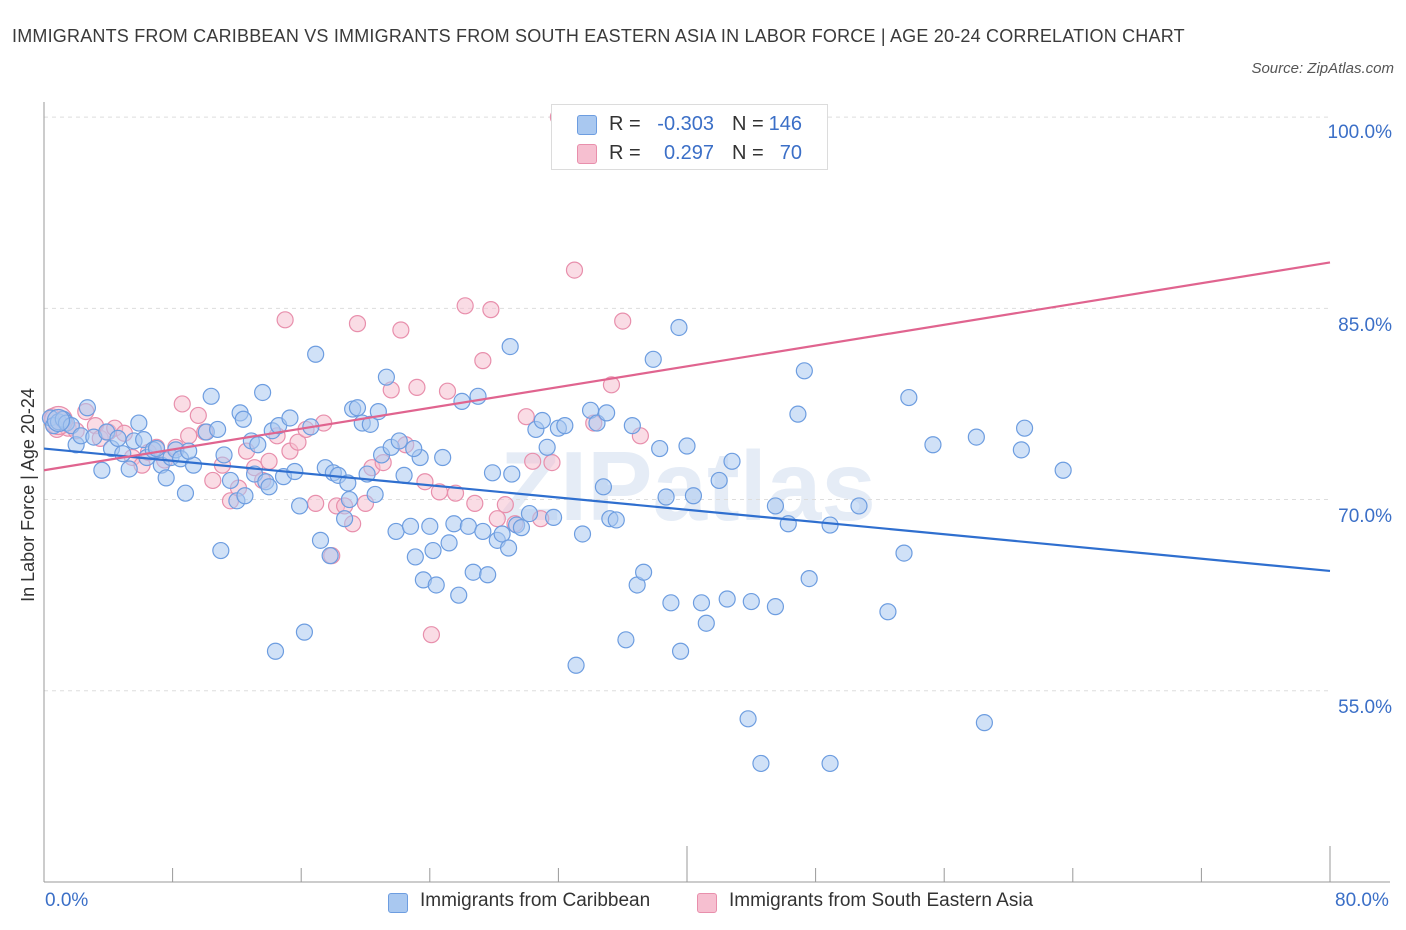  What do you see at coordinates (881, 900) in the screenshot?
I see `legend-label: Immigrants from South Eastern Asia` at bounding box center [881, 900].